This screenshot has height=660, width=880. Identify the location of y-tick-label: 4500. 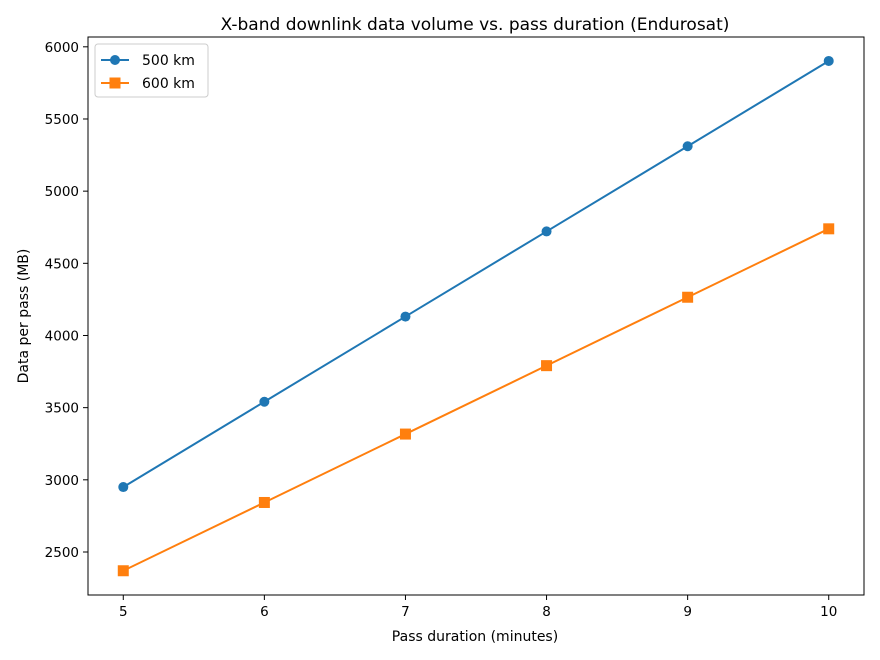
(62, 264).